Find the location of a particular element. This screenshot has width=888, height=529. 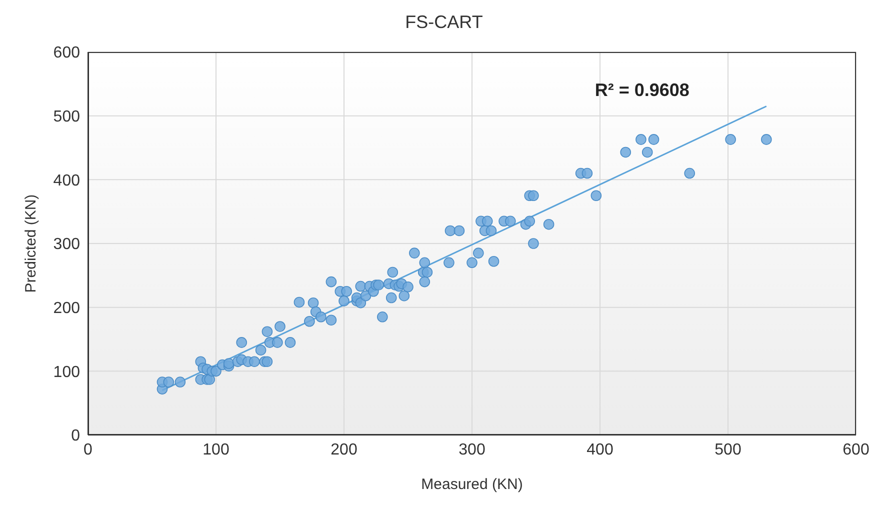

annotation: R² = 0.9608 is located at coordinates (642, 90).